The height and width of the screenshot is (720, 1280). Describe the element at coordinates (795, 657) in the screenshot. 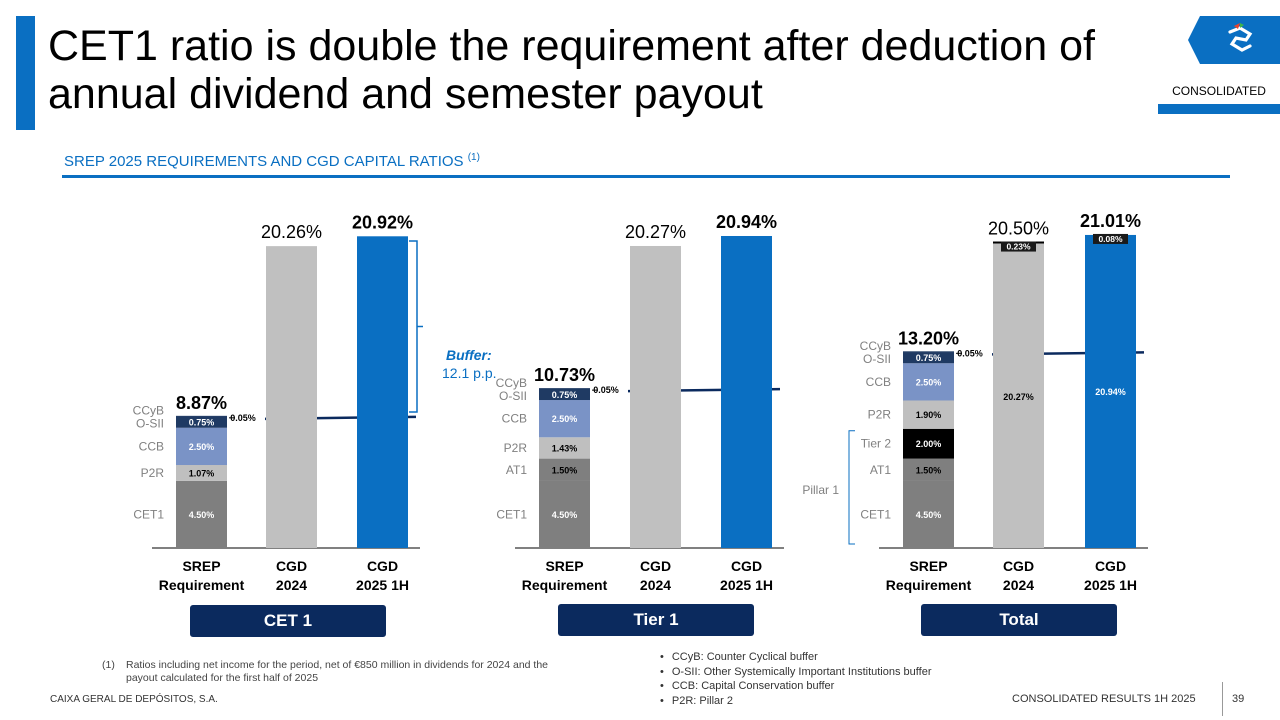

I see `list-item: CCyB: Counter Cyclical buffer` at that location.